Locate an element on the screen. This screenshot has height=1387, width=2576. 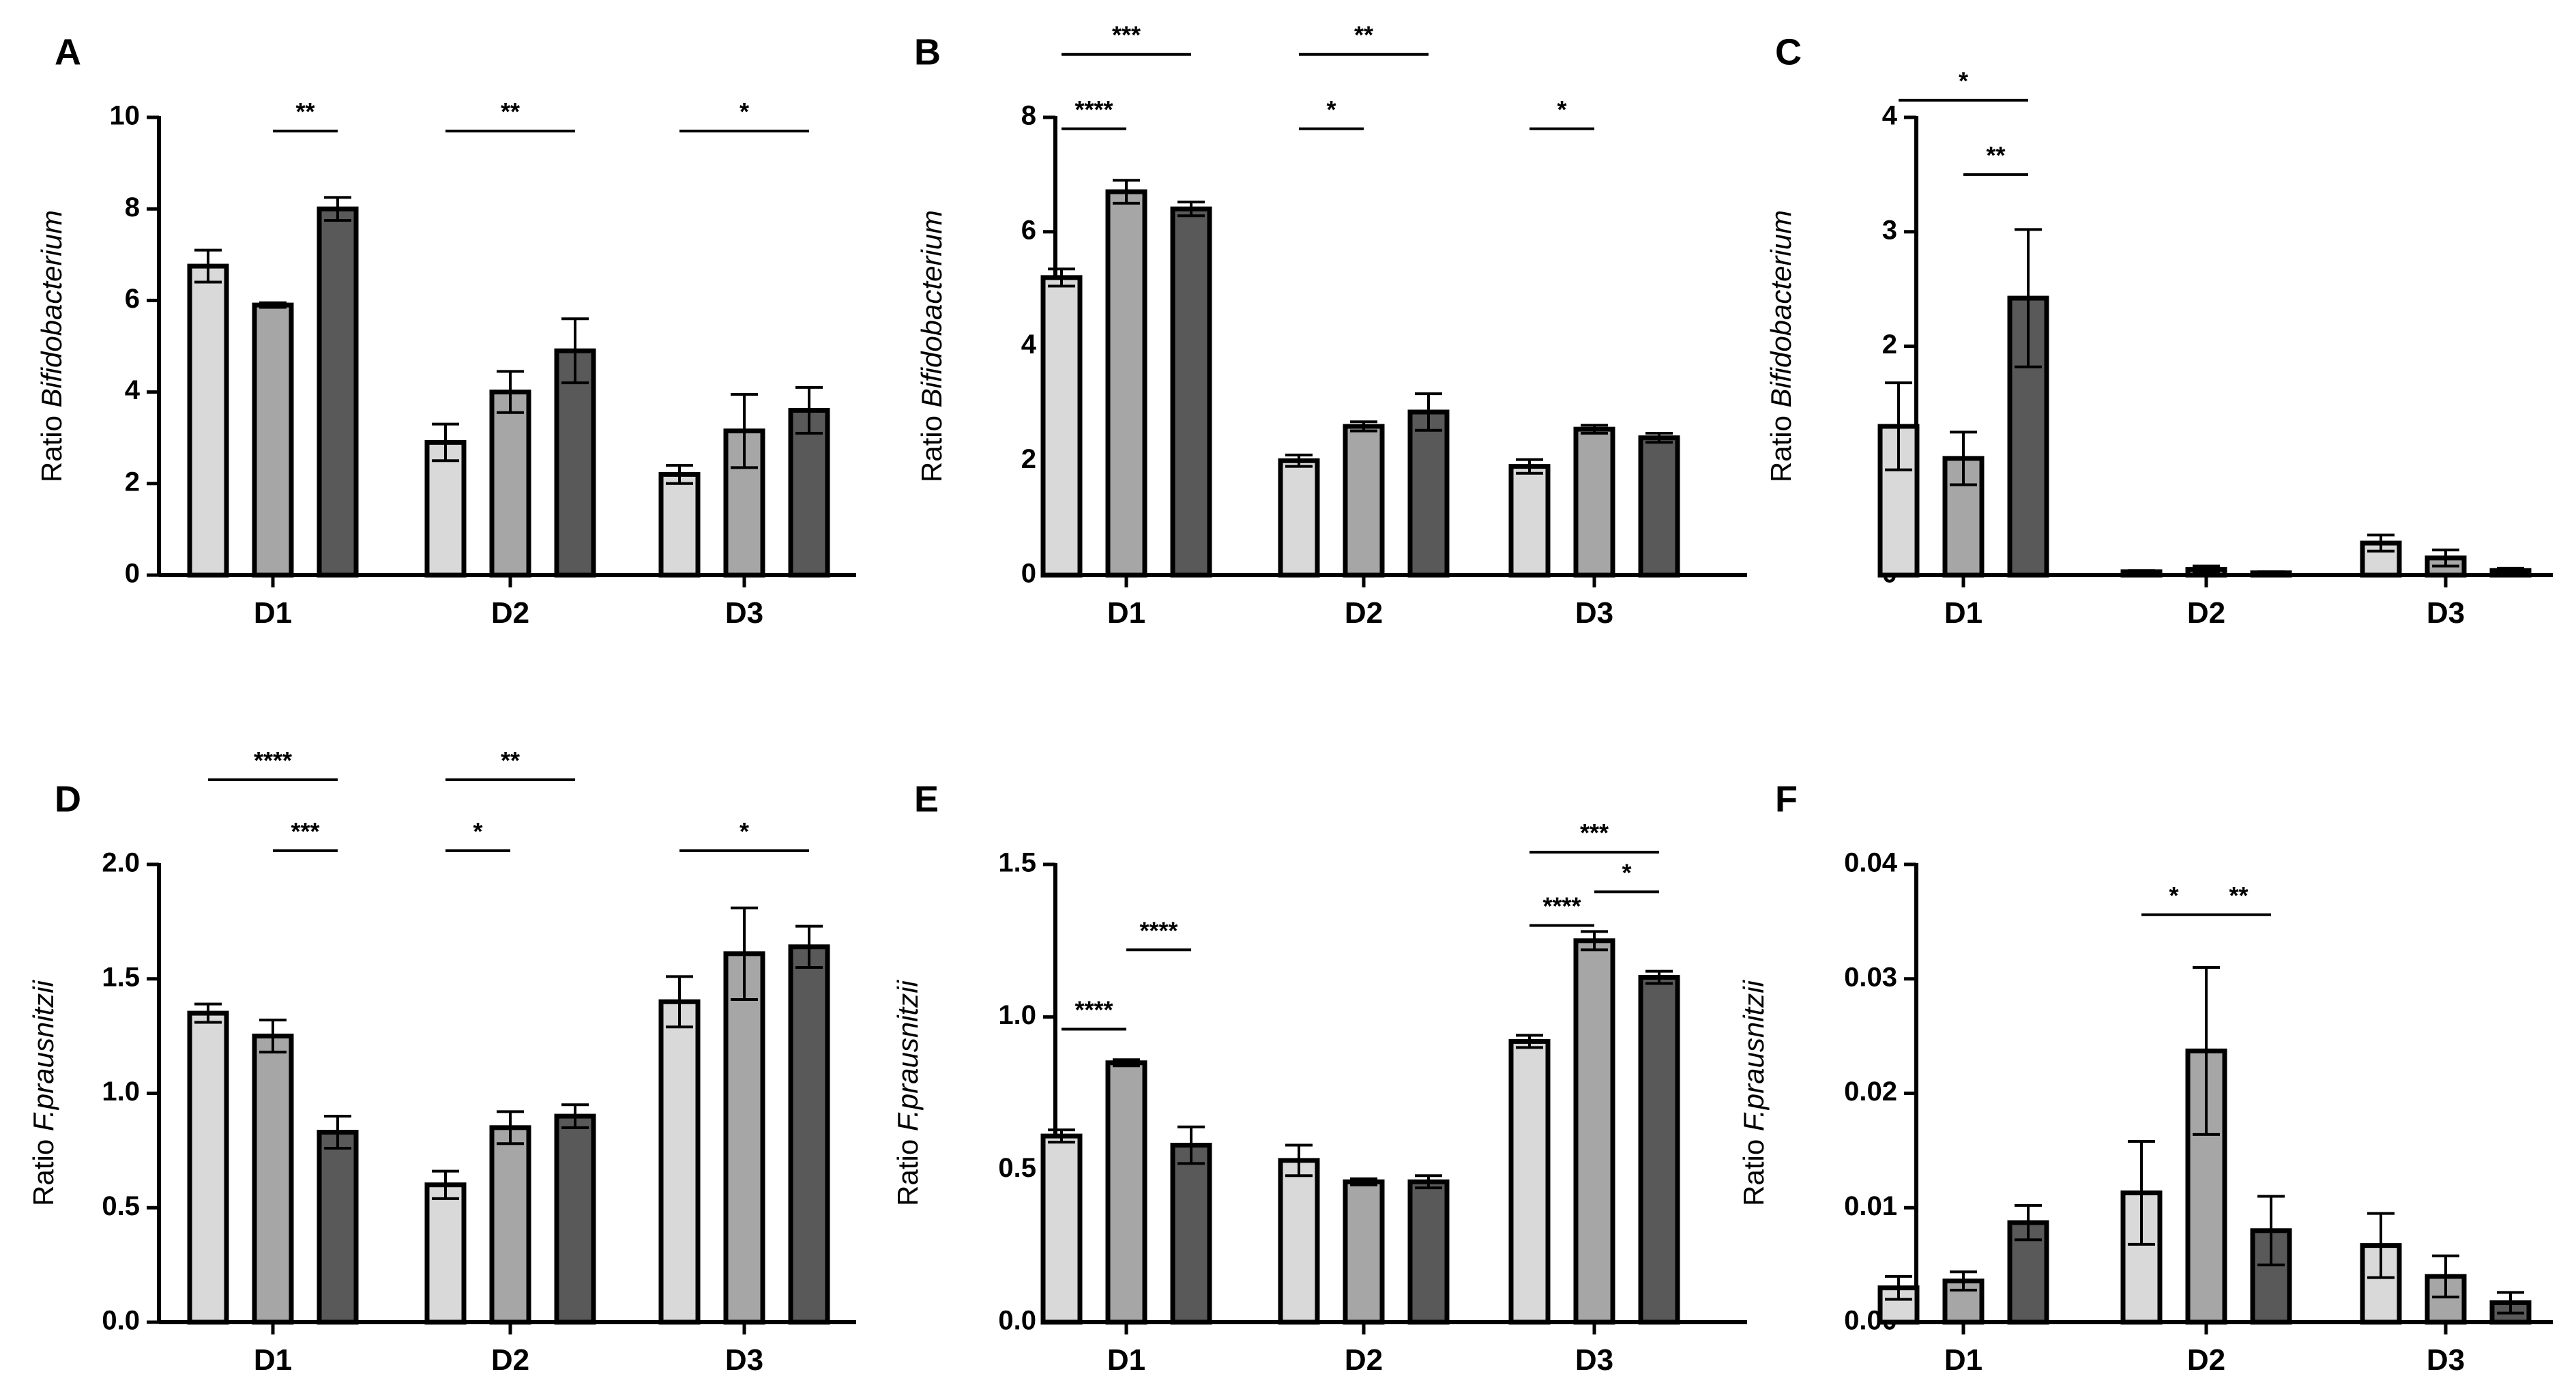
y-axis-label-taxon: F.prausnitzii is located at coordinates (1754, 1055).